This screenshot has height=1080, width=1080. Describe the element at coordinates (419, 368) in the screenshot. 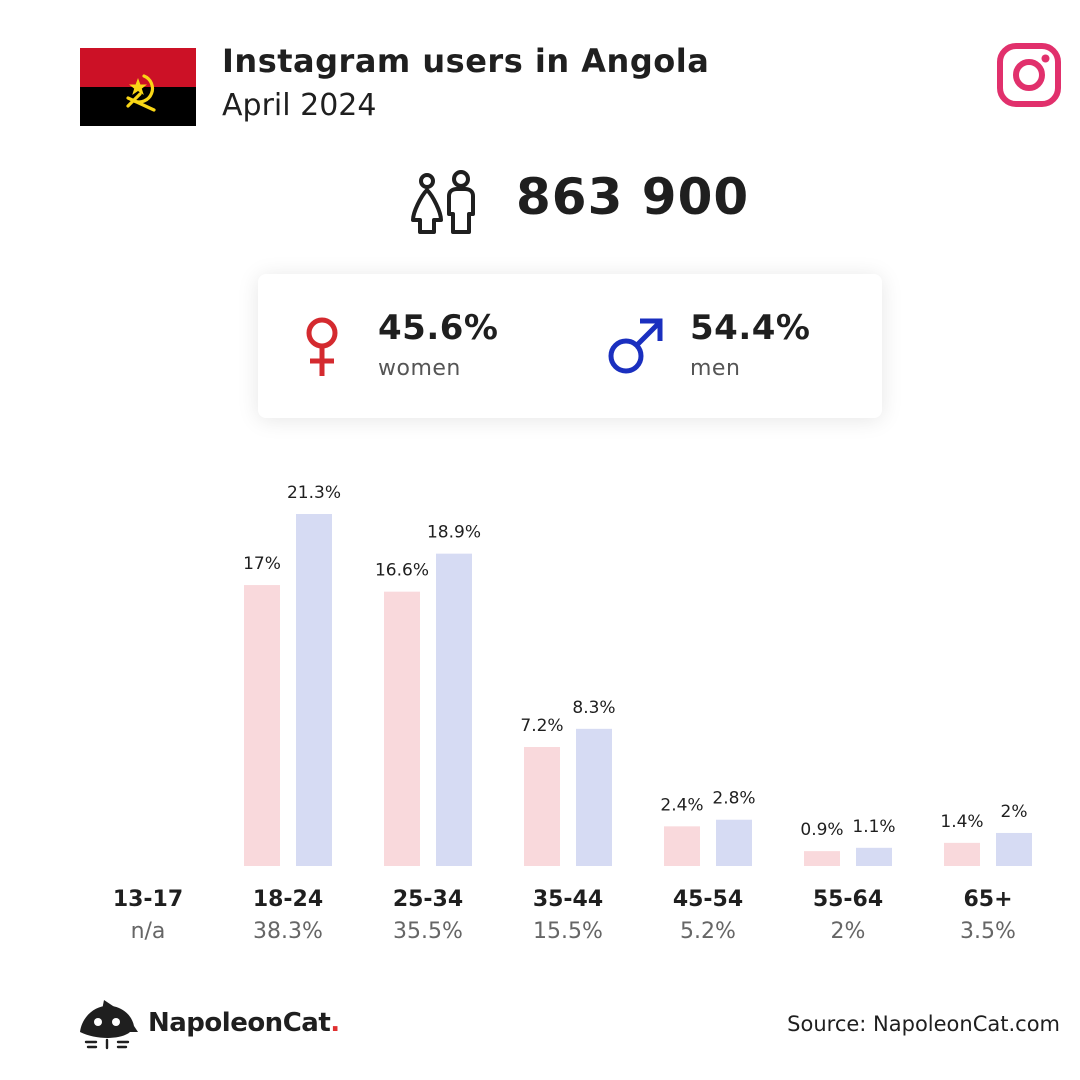

I see `women-label: women` at that location.